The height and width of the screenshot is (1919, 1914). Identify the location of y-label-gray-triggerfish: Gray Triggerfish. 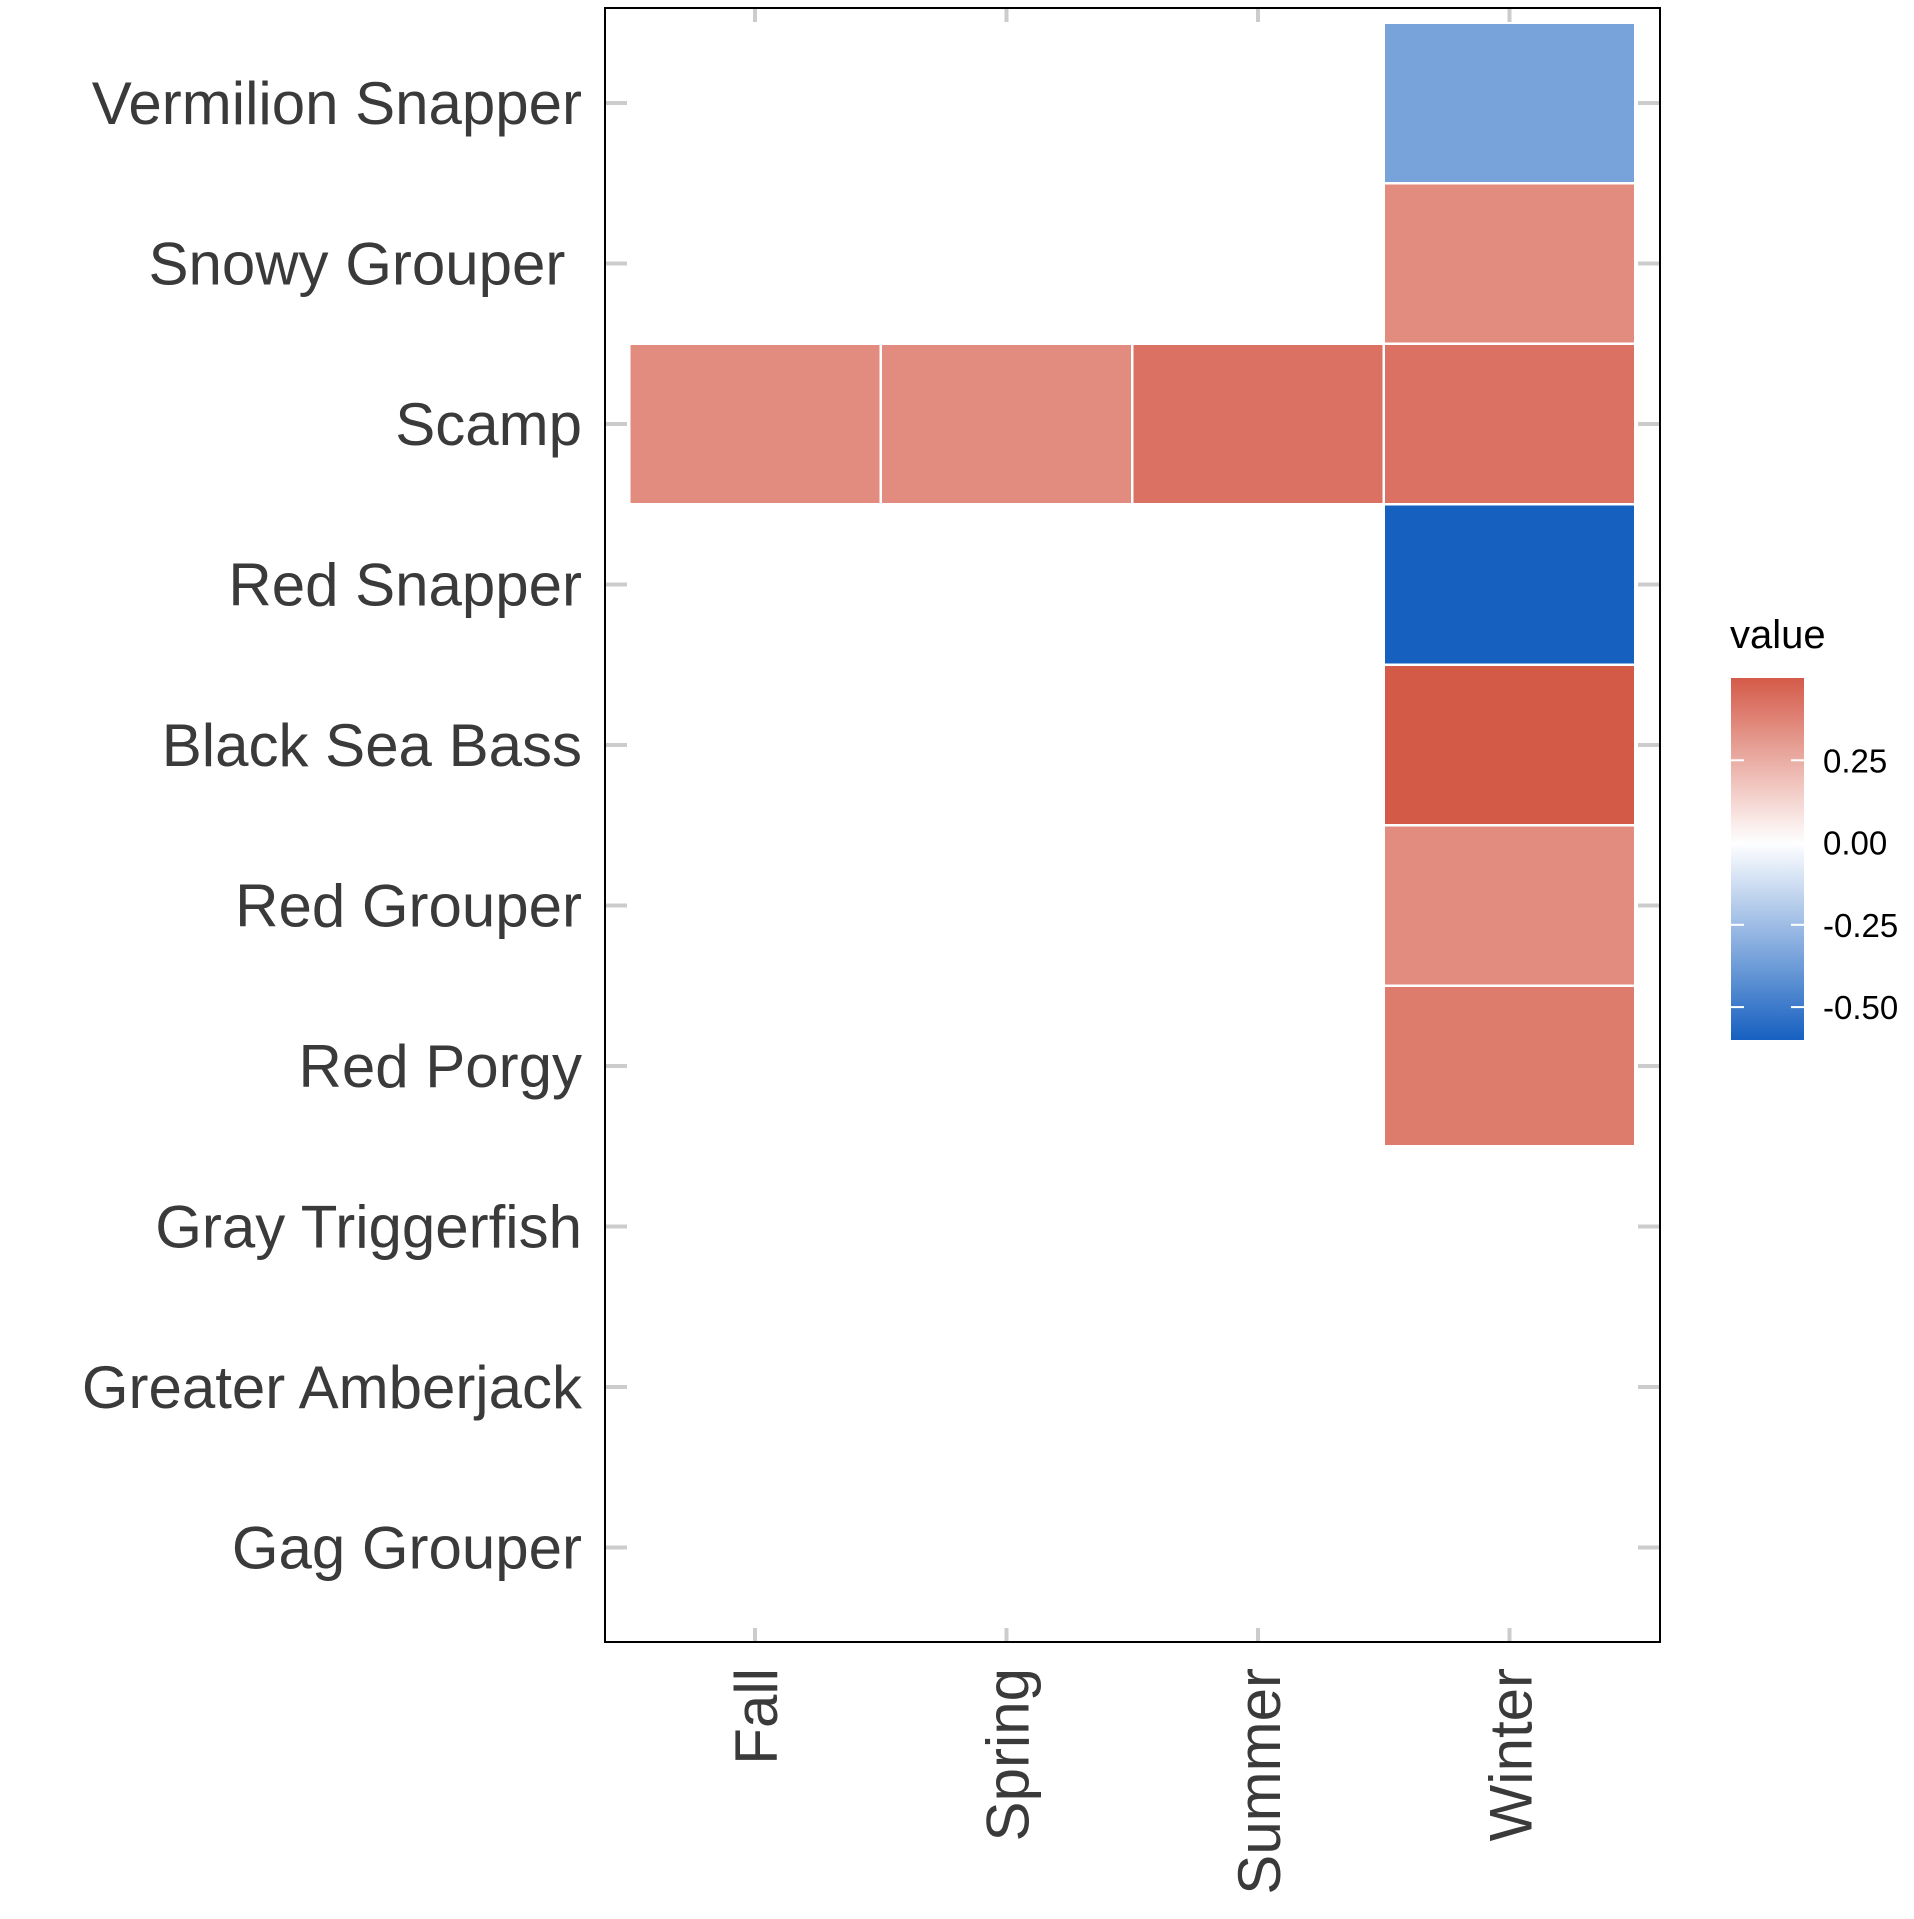
(368, 1227).